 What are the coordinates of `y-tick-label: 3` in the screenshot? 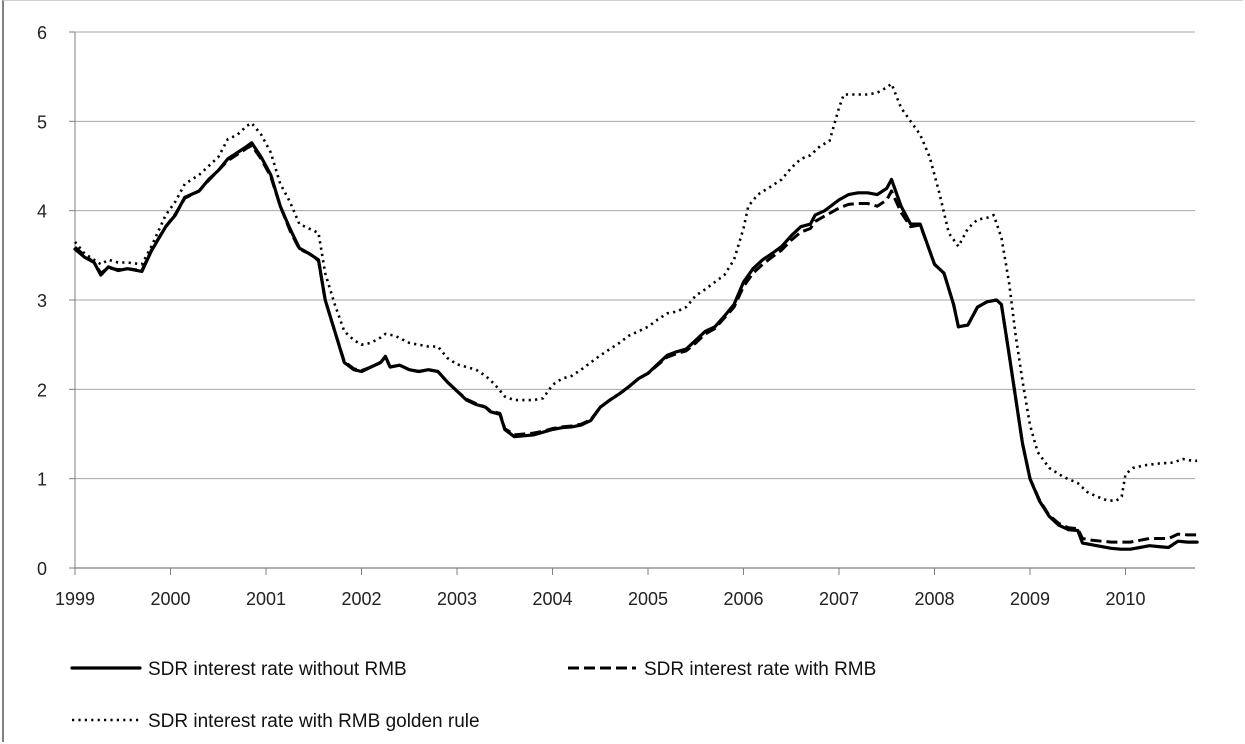 It's located at (42, 301).